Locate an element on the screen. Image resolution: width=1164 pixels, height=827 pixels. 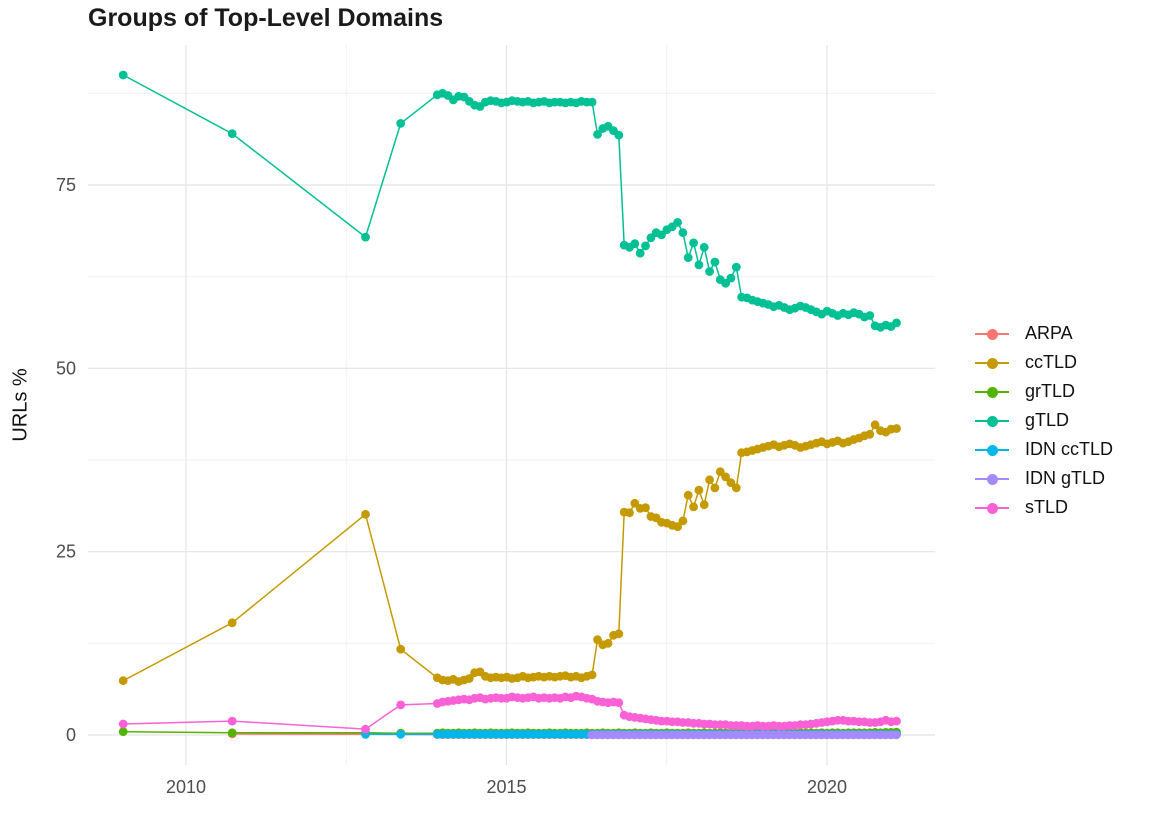
y-tick-label: 25 is located at coordinates (66, 552).